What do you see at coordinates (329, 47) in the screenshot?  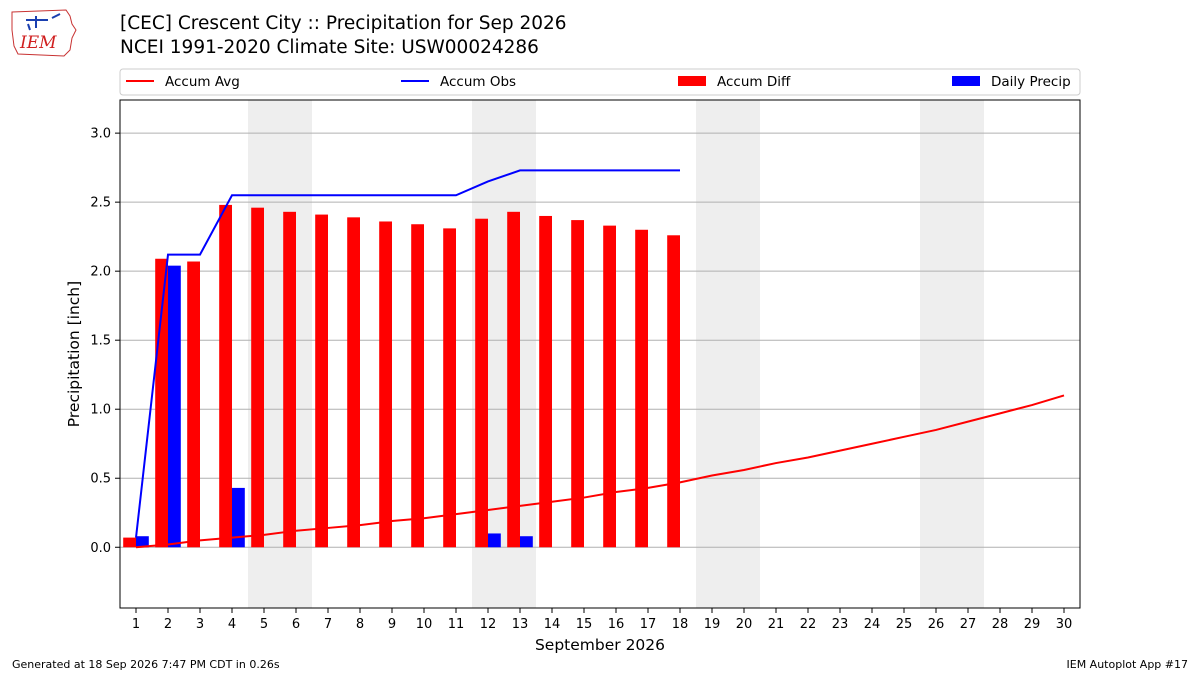 I see `title-line-2: NCEI 1991-2020 Climate Site: USW00024286` at bounding box center [329, 47].